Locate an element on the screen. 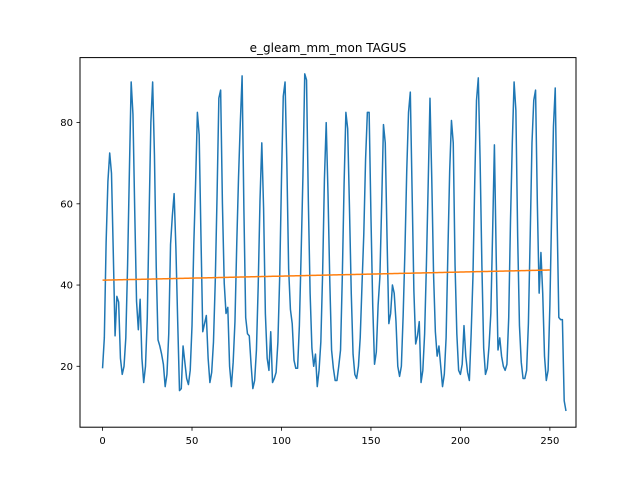 The image size is (640, 480). x-axis-ticks: 0 50 100 150 200 250 is located at coordinates (329, 437).